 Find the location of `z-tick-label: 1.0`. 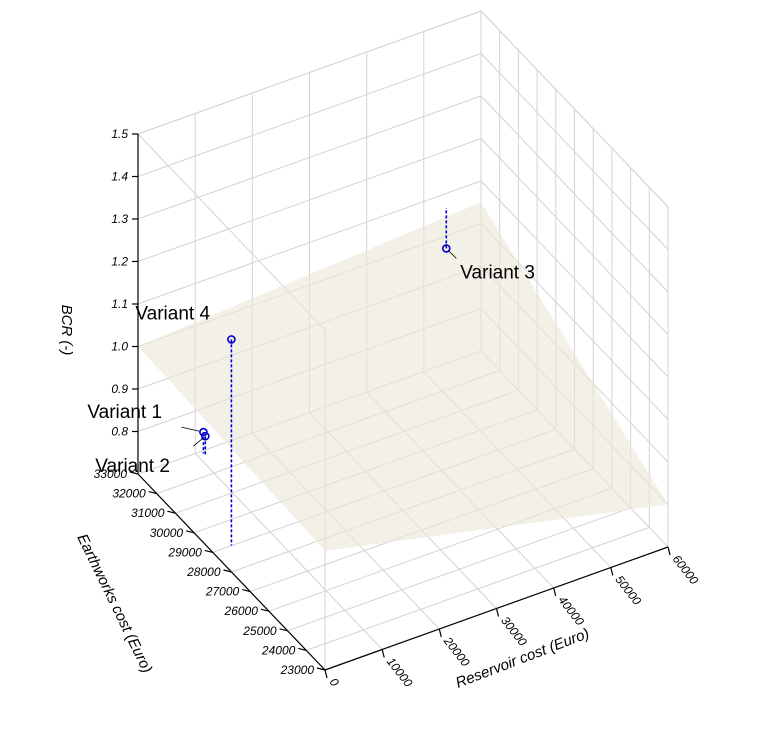

z-tick-label: 1.0 is located at coordinates (119, 347).